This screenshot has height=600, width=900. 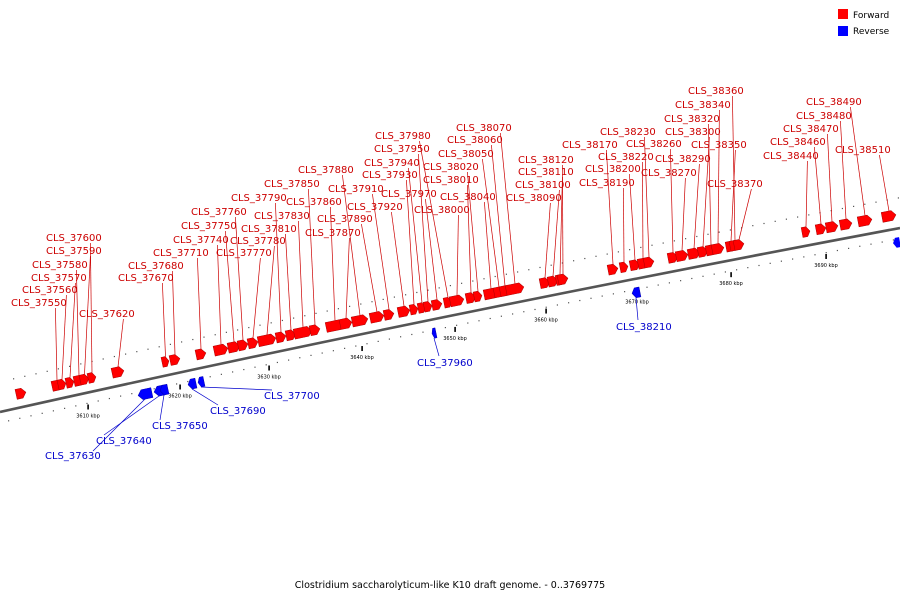 What do you see at coordinates (39, 303) in the screenshot?
I see `forward-gene-label: CLS_37550` at bounding box center [39, 303].